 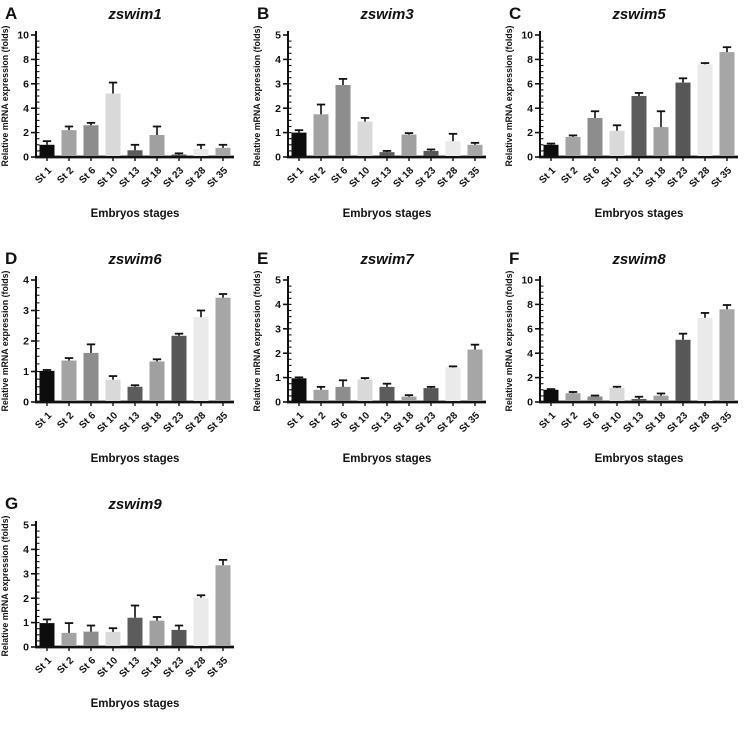 I want to click on y-tick-label: 4, so click(x=530, y=109).